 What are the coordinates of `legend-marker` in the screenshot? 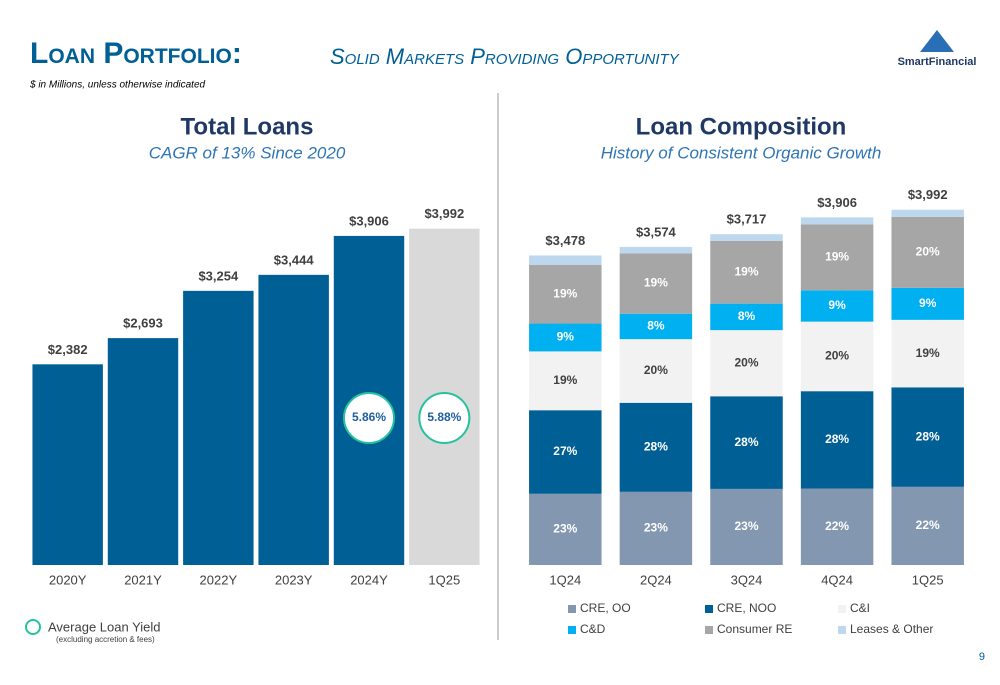 It's located at (33, 627).